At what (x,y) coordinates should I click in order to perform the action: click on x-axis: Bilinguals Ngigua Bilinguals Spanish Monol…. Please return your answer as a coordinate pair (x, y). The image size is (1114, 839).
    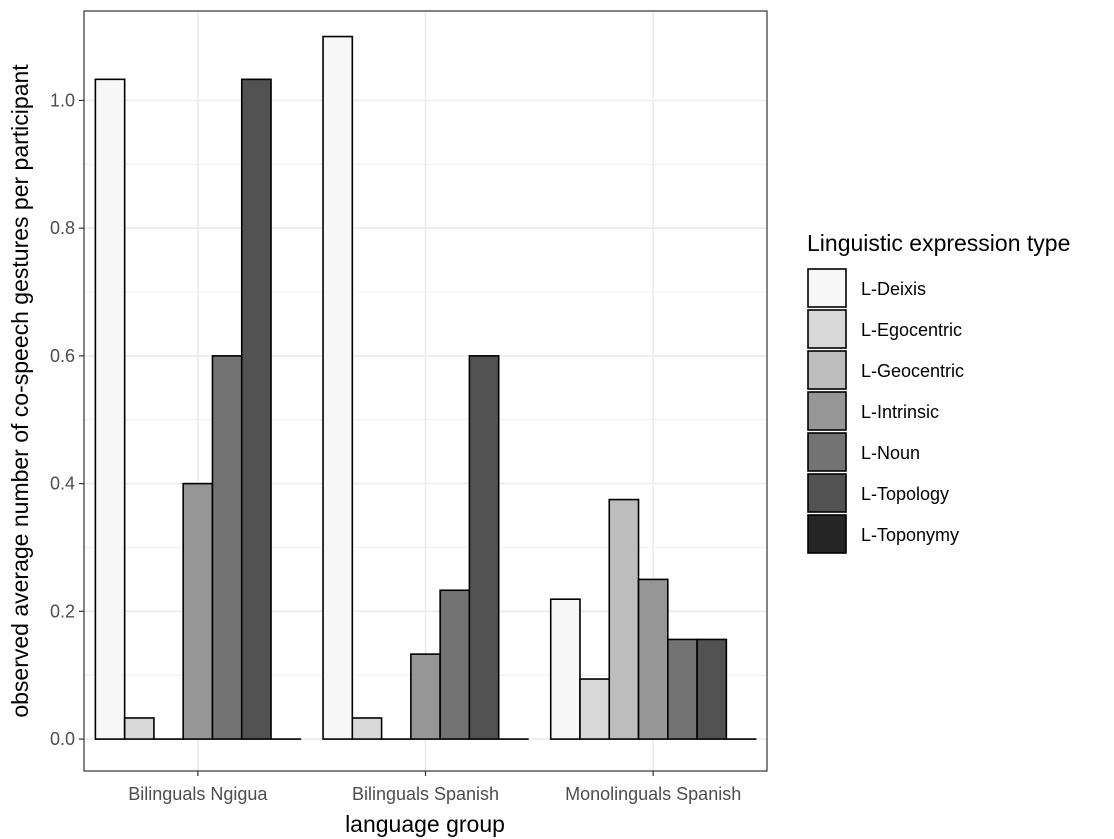
    Looking at the image, I should click on (434, 787).